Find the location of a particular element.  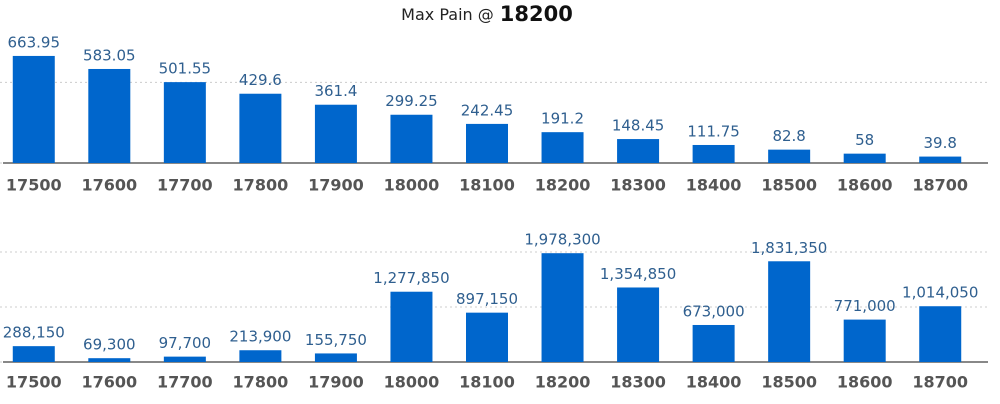

value-label: 242.45 is located at coordinates (487, 110).